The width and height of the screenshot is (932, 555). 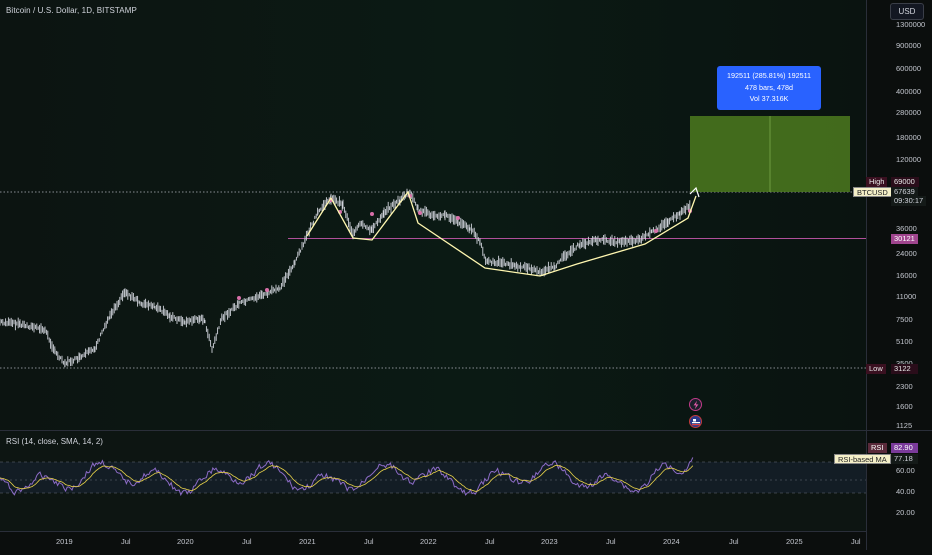 What do you see at coordinates (794, 541) in the screenshot?
I see `time-axis-label: 2025` at bounding box center [794, 541].